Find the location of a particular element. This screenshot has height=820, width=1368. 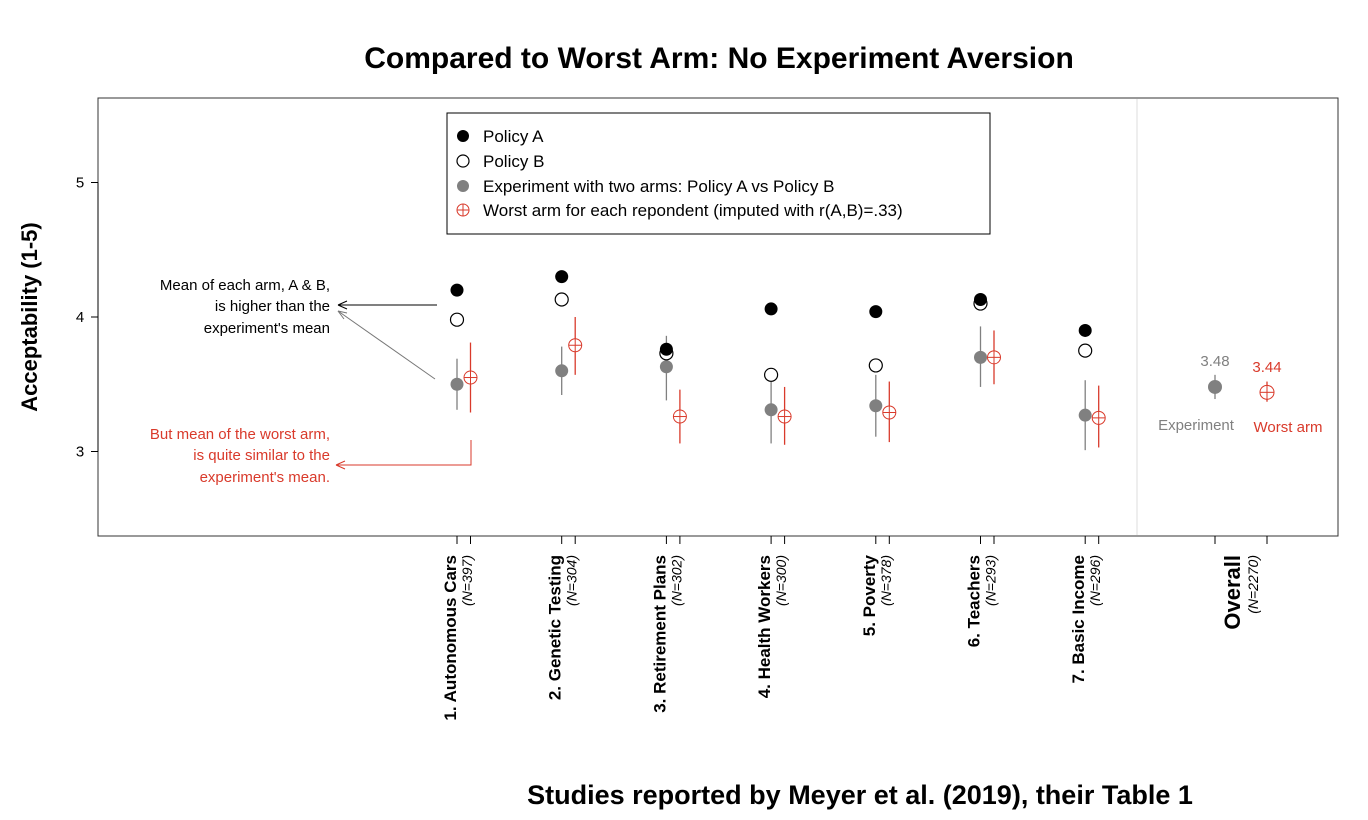

overall-n: (N=2270) is located at coordinates (1253, 584).